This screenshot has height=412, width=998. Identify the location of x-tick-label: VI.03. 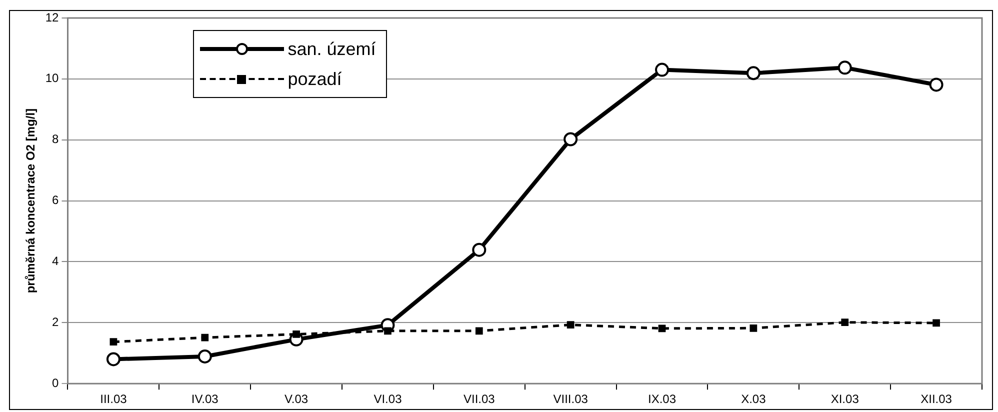
(388, 399).